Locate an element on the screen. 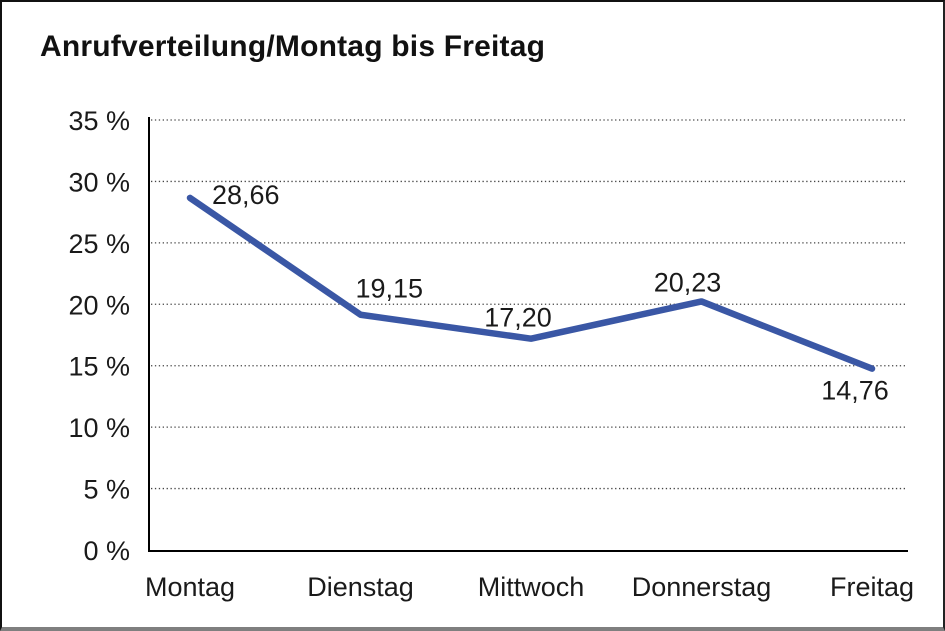 The image size is (945, 631). chart-title: Anrufverteilung/Montag bis Freitag is located at coordinates (293, 46).